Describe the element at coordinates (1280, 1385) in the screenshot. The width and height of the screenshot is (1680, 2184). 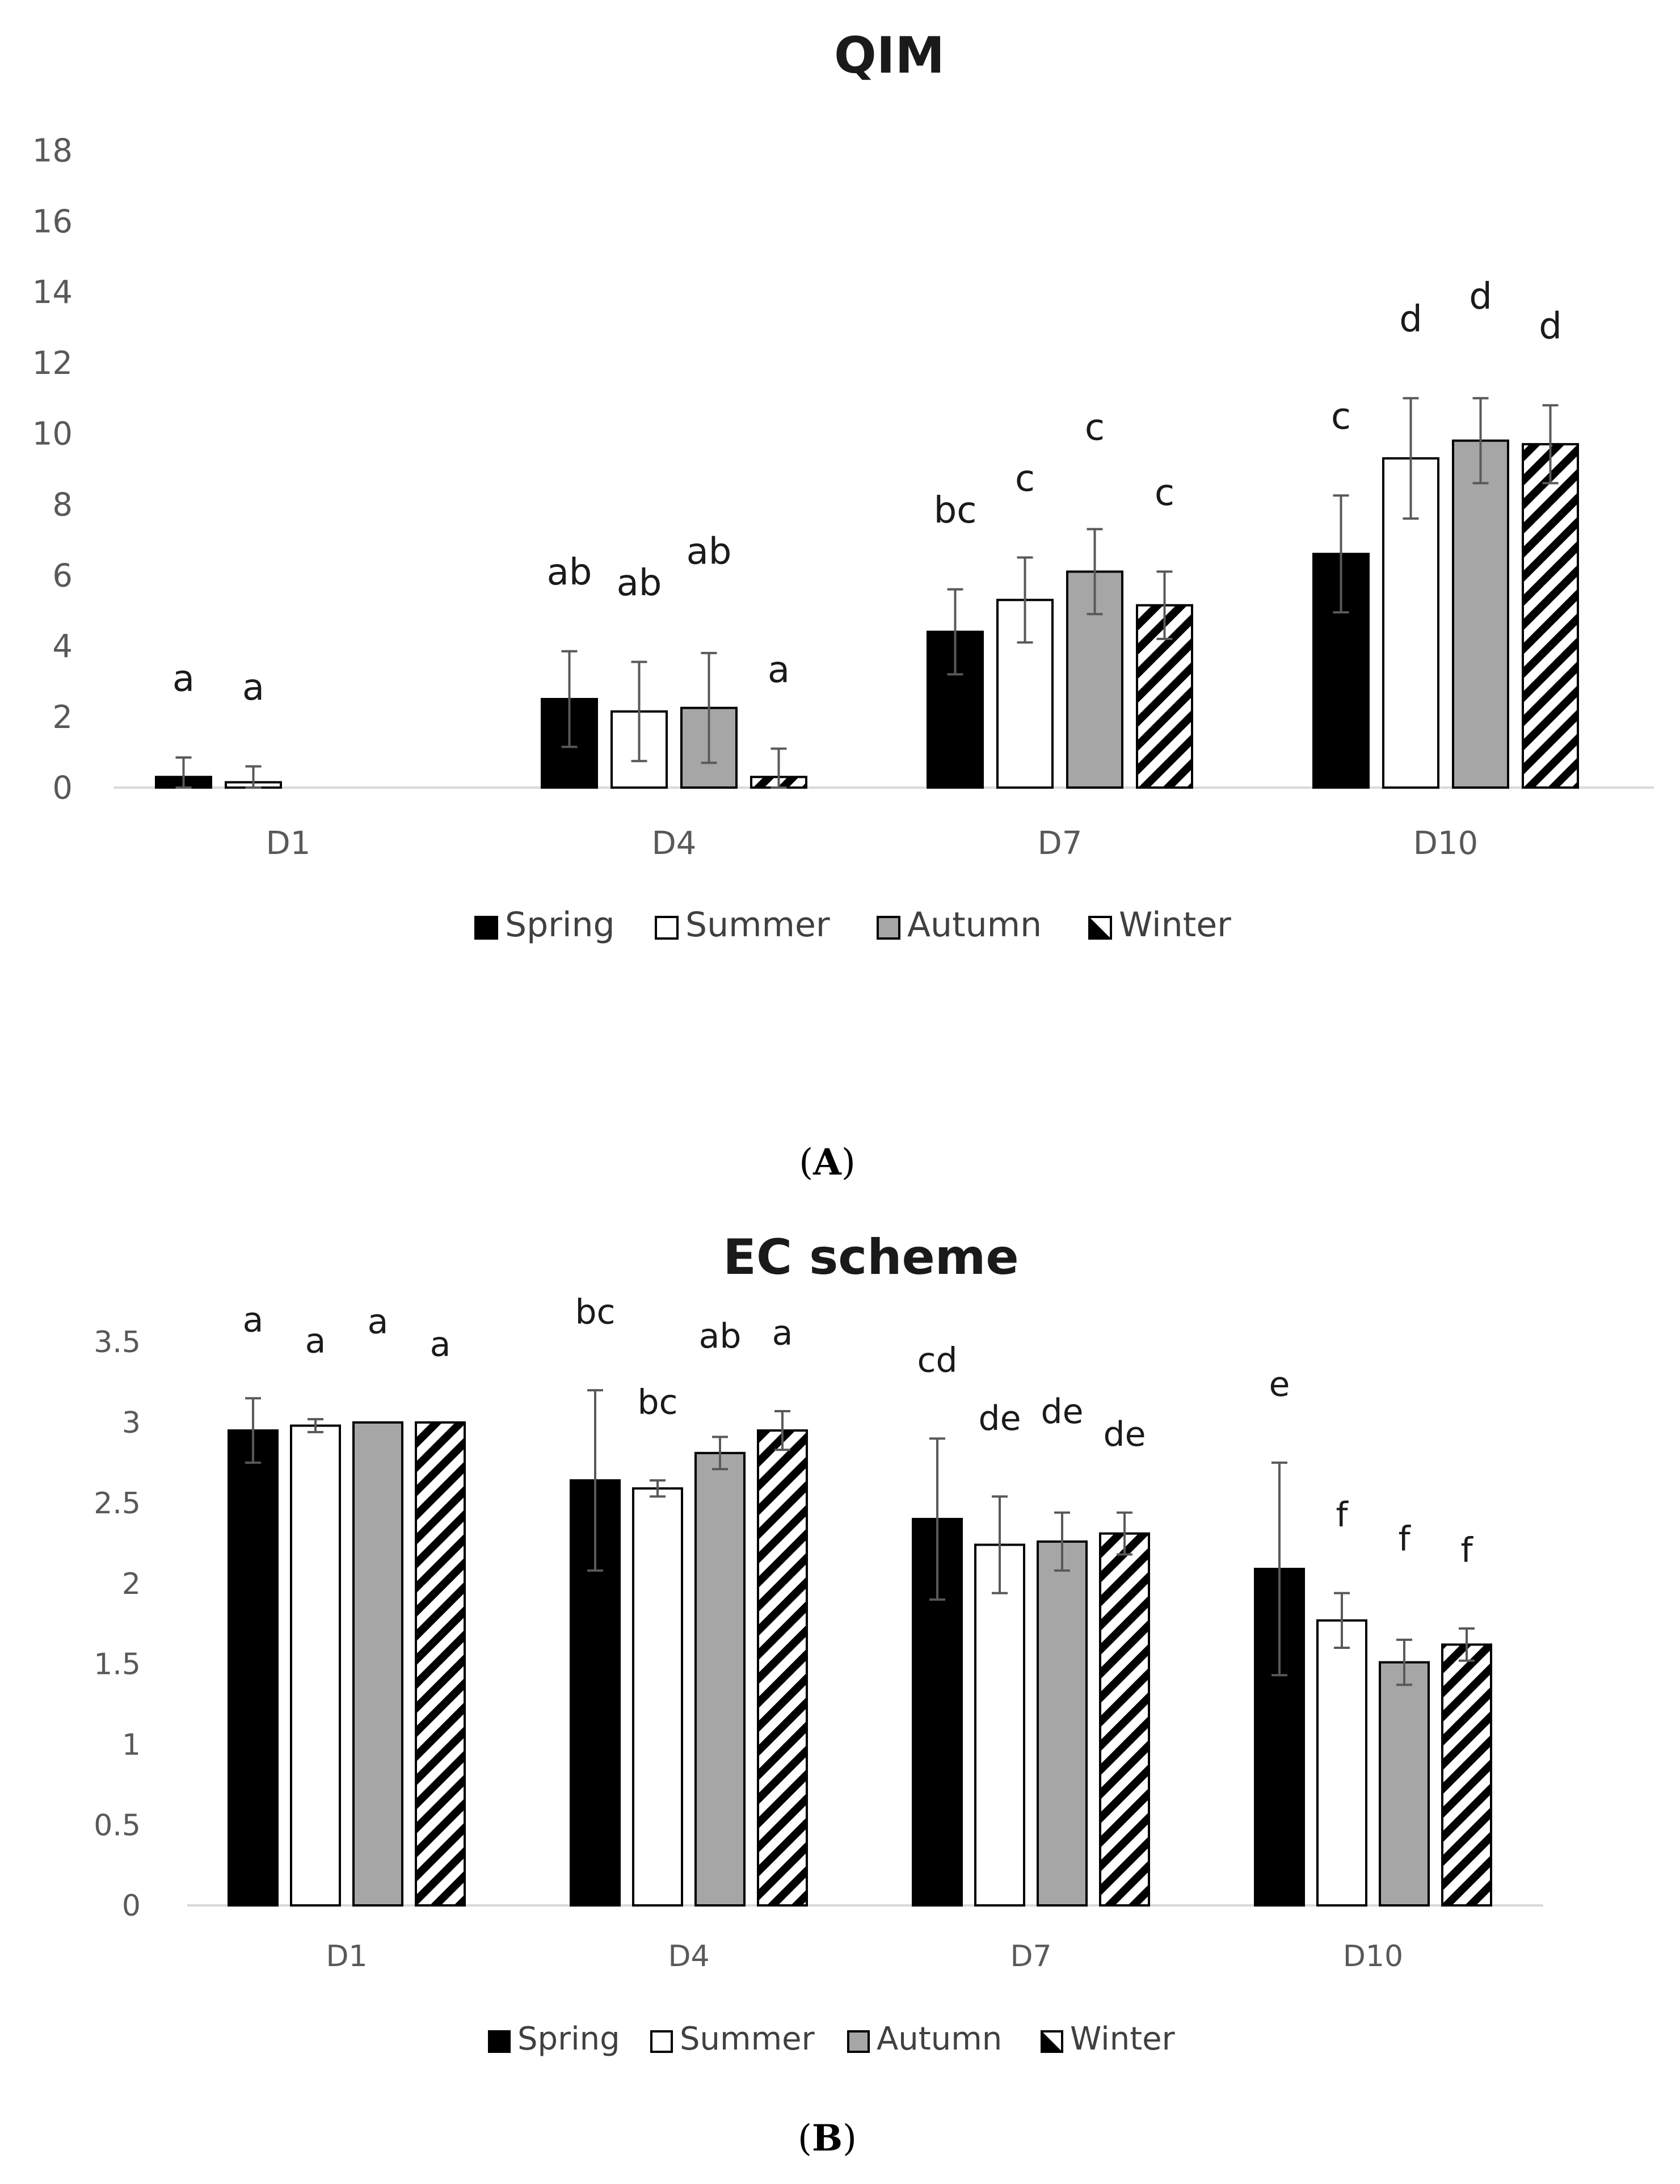
I see `significance-label: e` at that location.